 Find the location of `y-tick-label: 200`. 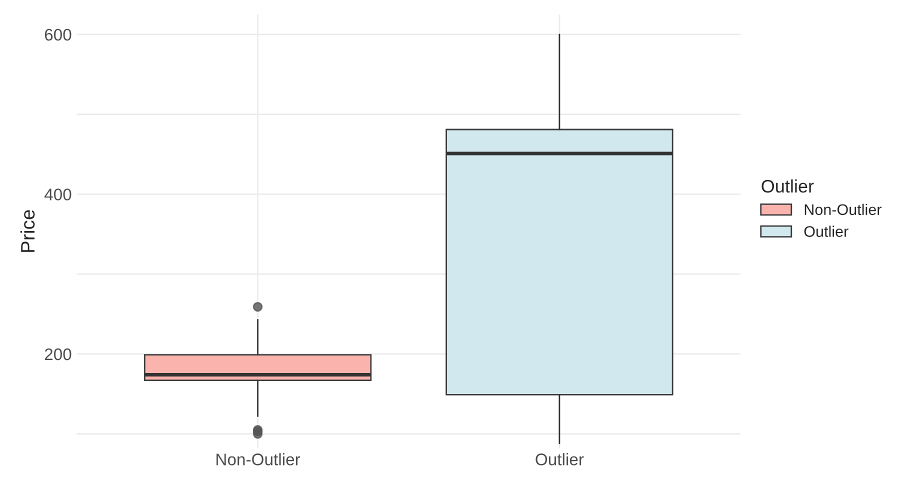

y-tick-label: 200 is located at coordinates (58, 354).